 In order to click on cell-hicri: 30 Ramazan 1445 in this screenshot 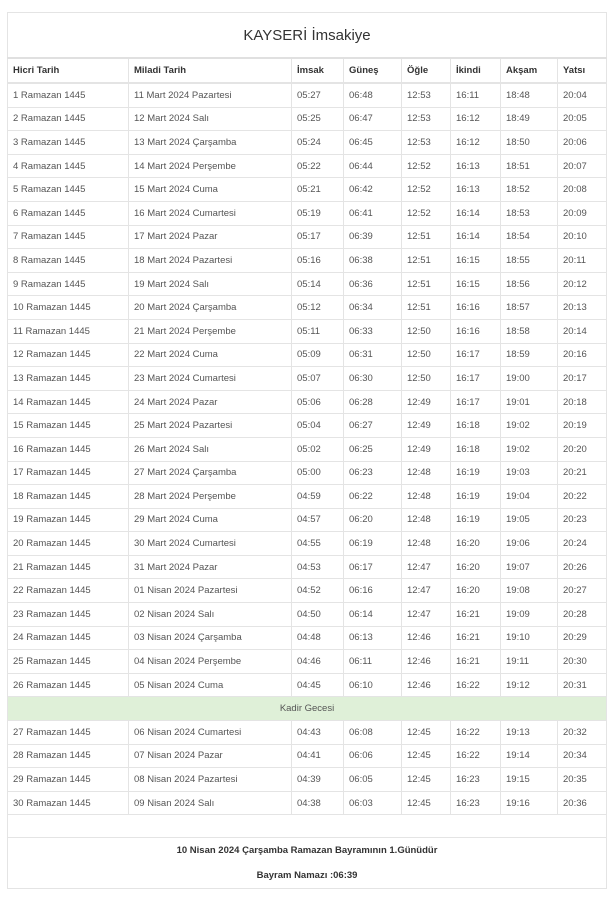, I will do `click(68, 803)`.